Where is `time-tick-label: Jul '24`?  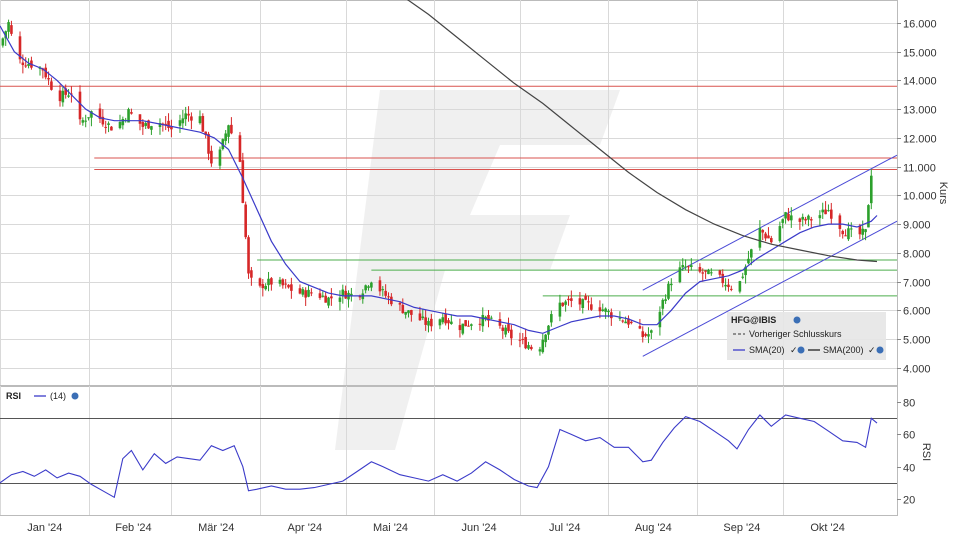
time-tick-label: Jul '24 is located at coordinates (564, 528).